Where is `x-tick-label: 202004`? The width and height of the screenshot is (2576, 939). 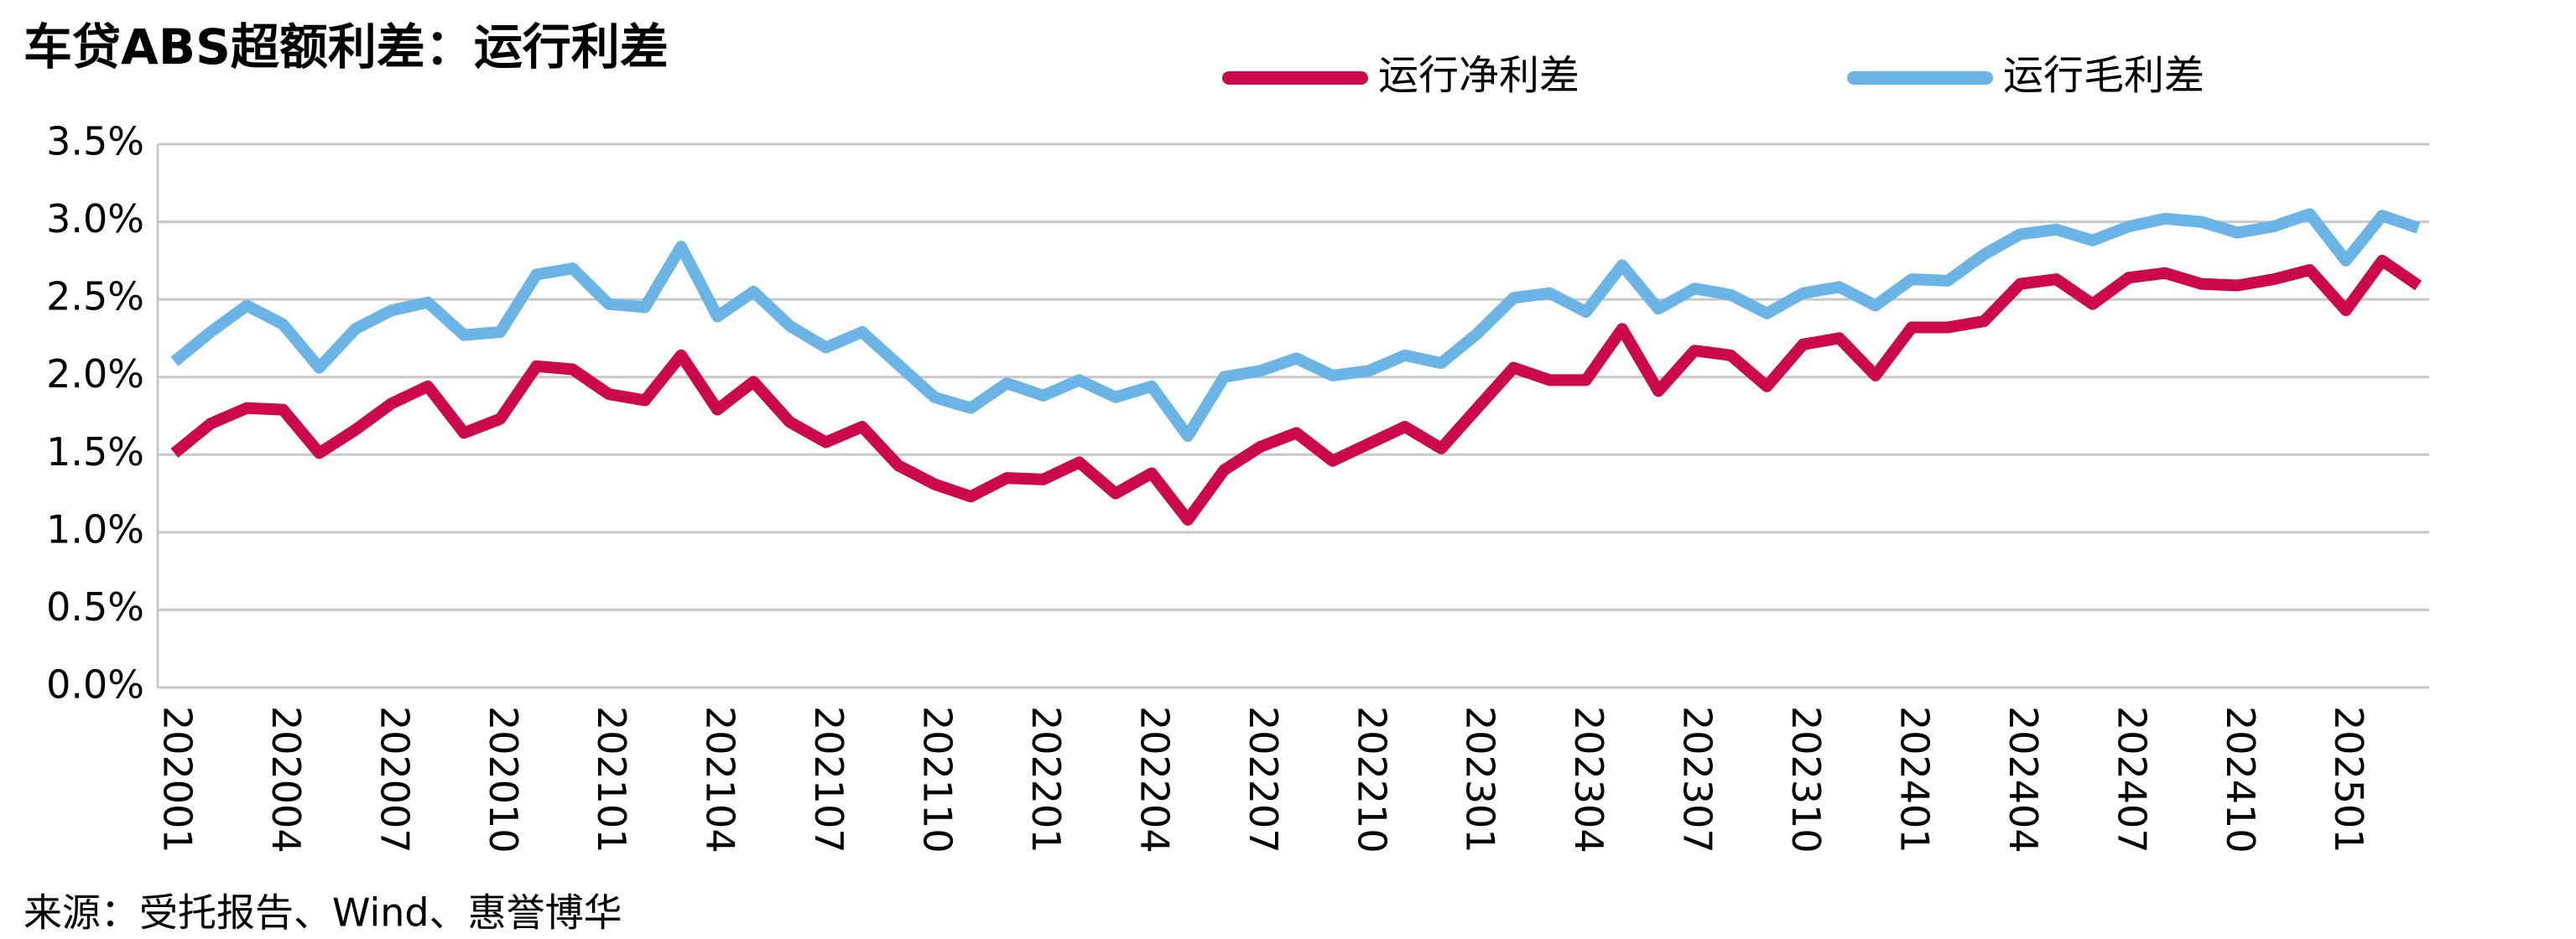 x-tick-label: 202004 is located at coordinates (286, 780).